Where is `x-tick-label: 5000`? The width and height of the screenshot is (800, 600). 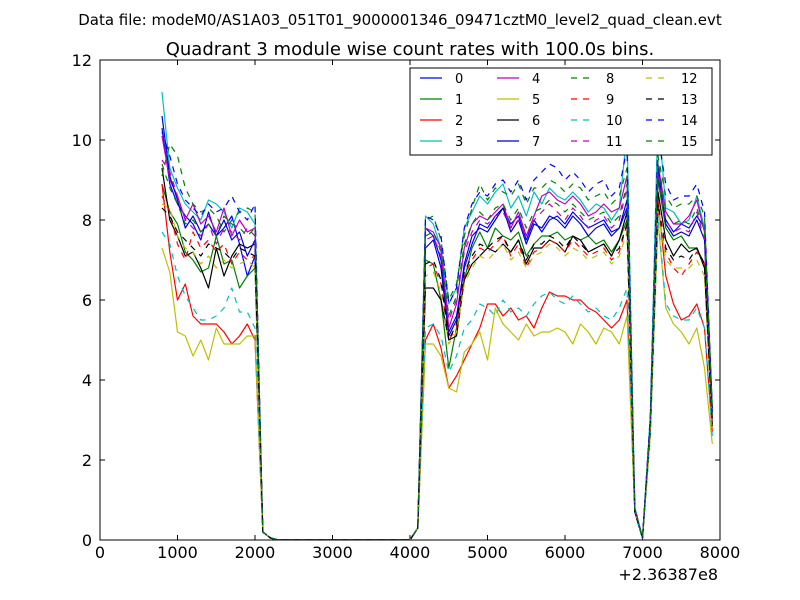 x-tick-label: 5000 is located at coordinates (487, 552).